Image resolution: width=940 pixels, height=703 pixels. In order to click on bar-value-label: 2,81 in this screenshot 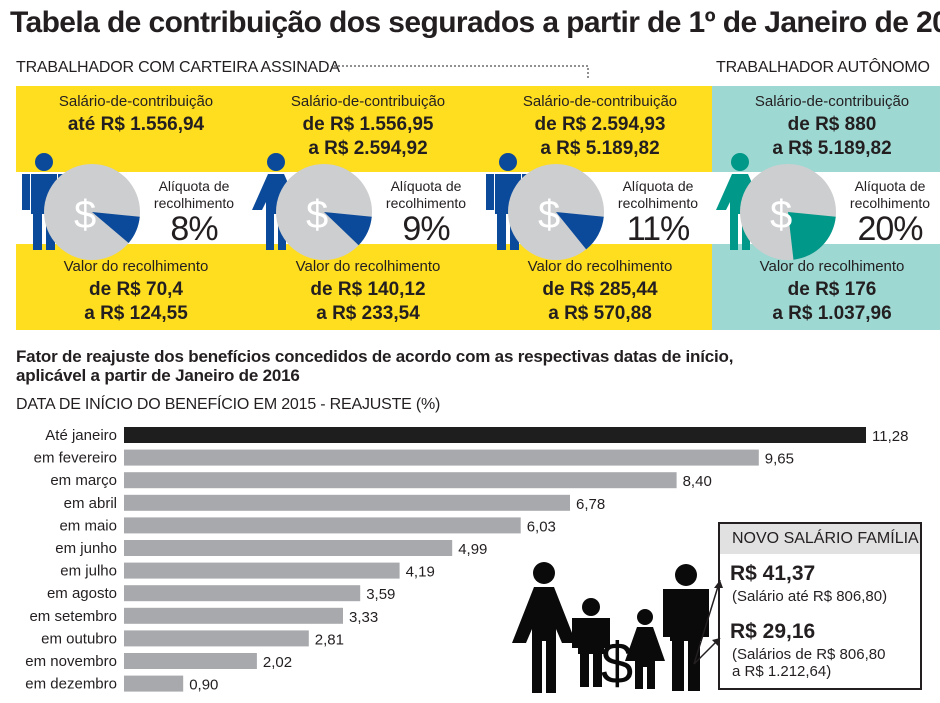, I will do `click(329, 639)`.